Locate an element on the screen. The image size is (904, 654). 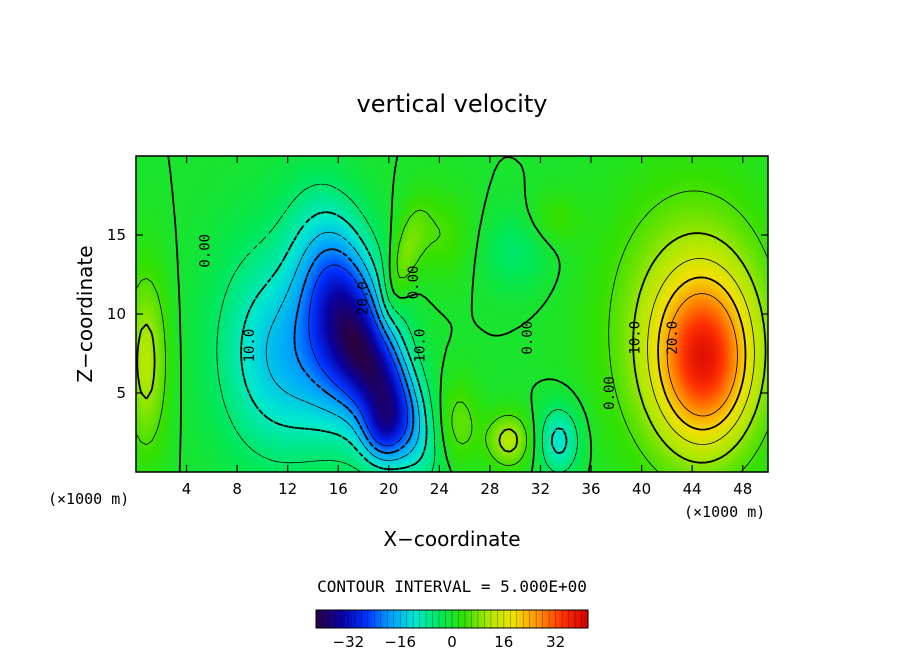
contour-labels: 0.00 10.0 20.0 0.00 10.0 0.00 0.00 10.0 20.0 is located at coordinates (440, 322).